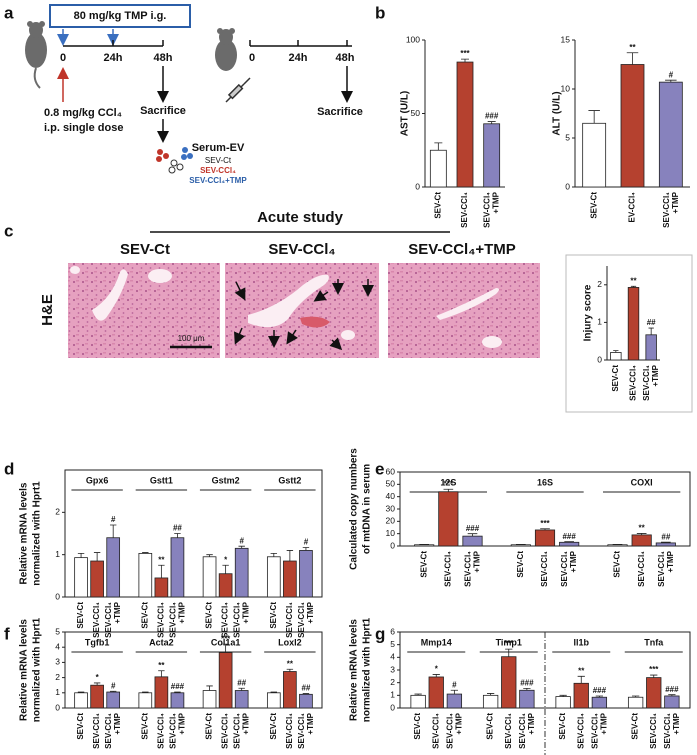 The height and width of the screenshot is (755, 697). I want to click on y-tick-label: 100, so click(413, 39).